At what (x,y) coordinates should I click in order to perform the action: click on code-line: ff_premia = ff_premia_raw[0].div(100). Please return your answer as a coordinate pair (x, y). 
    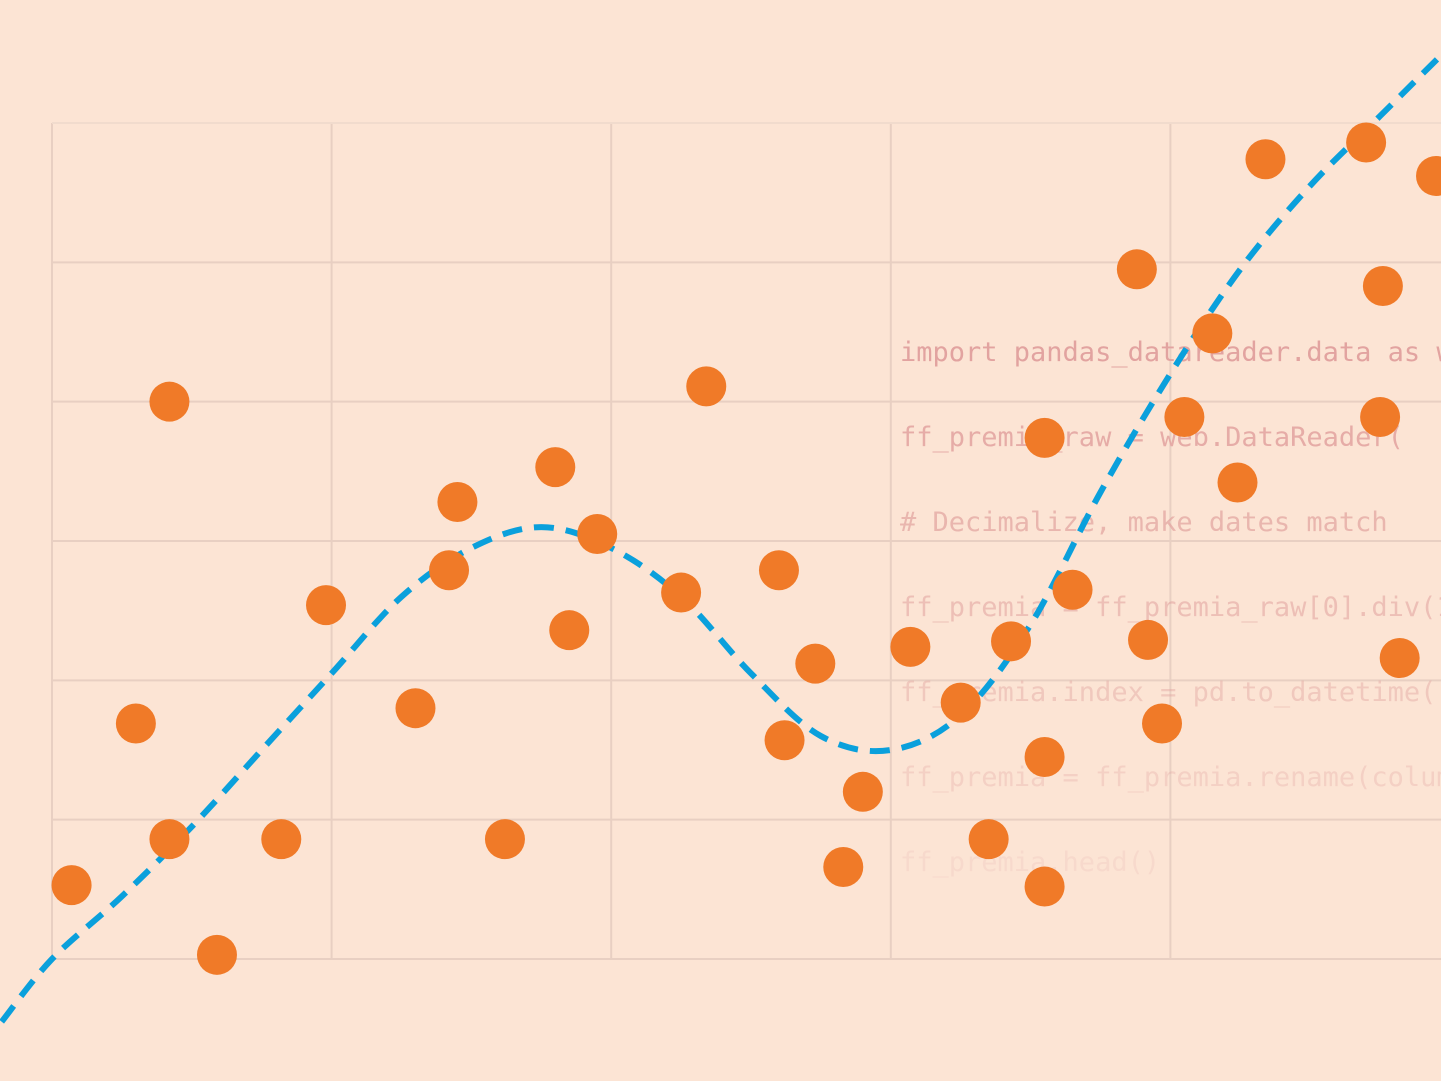
    Looking at the image, I should click on (1170, 607).